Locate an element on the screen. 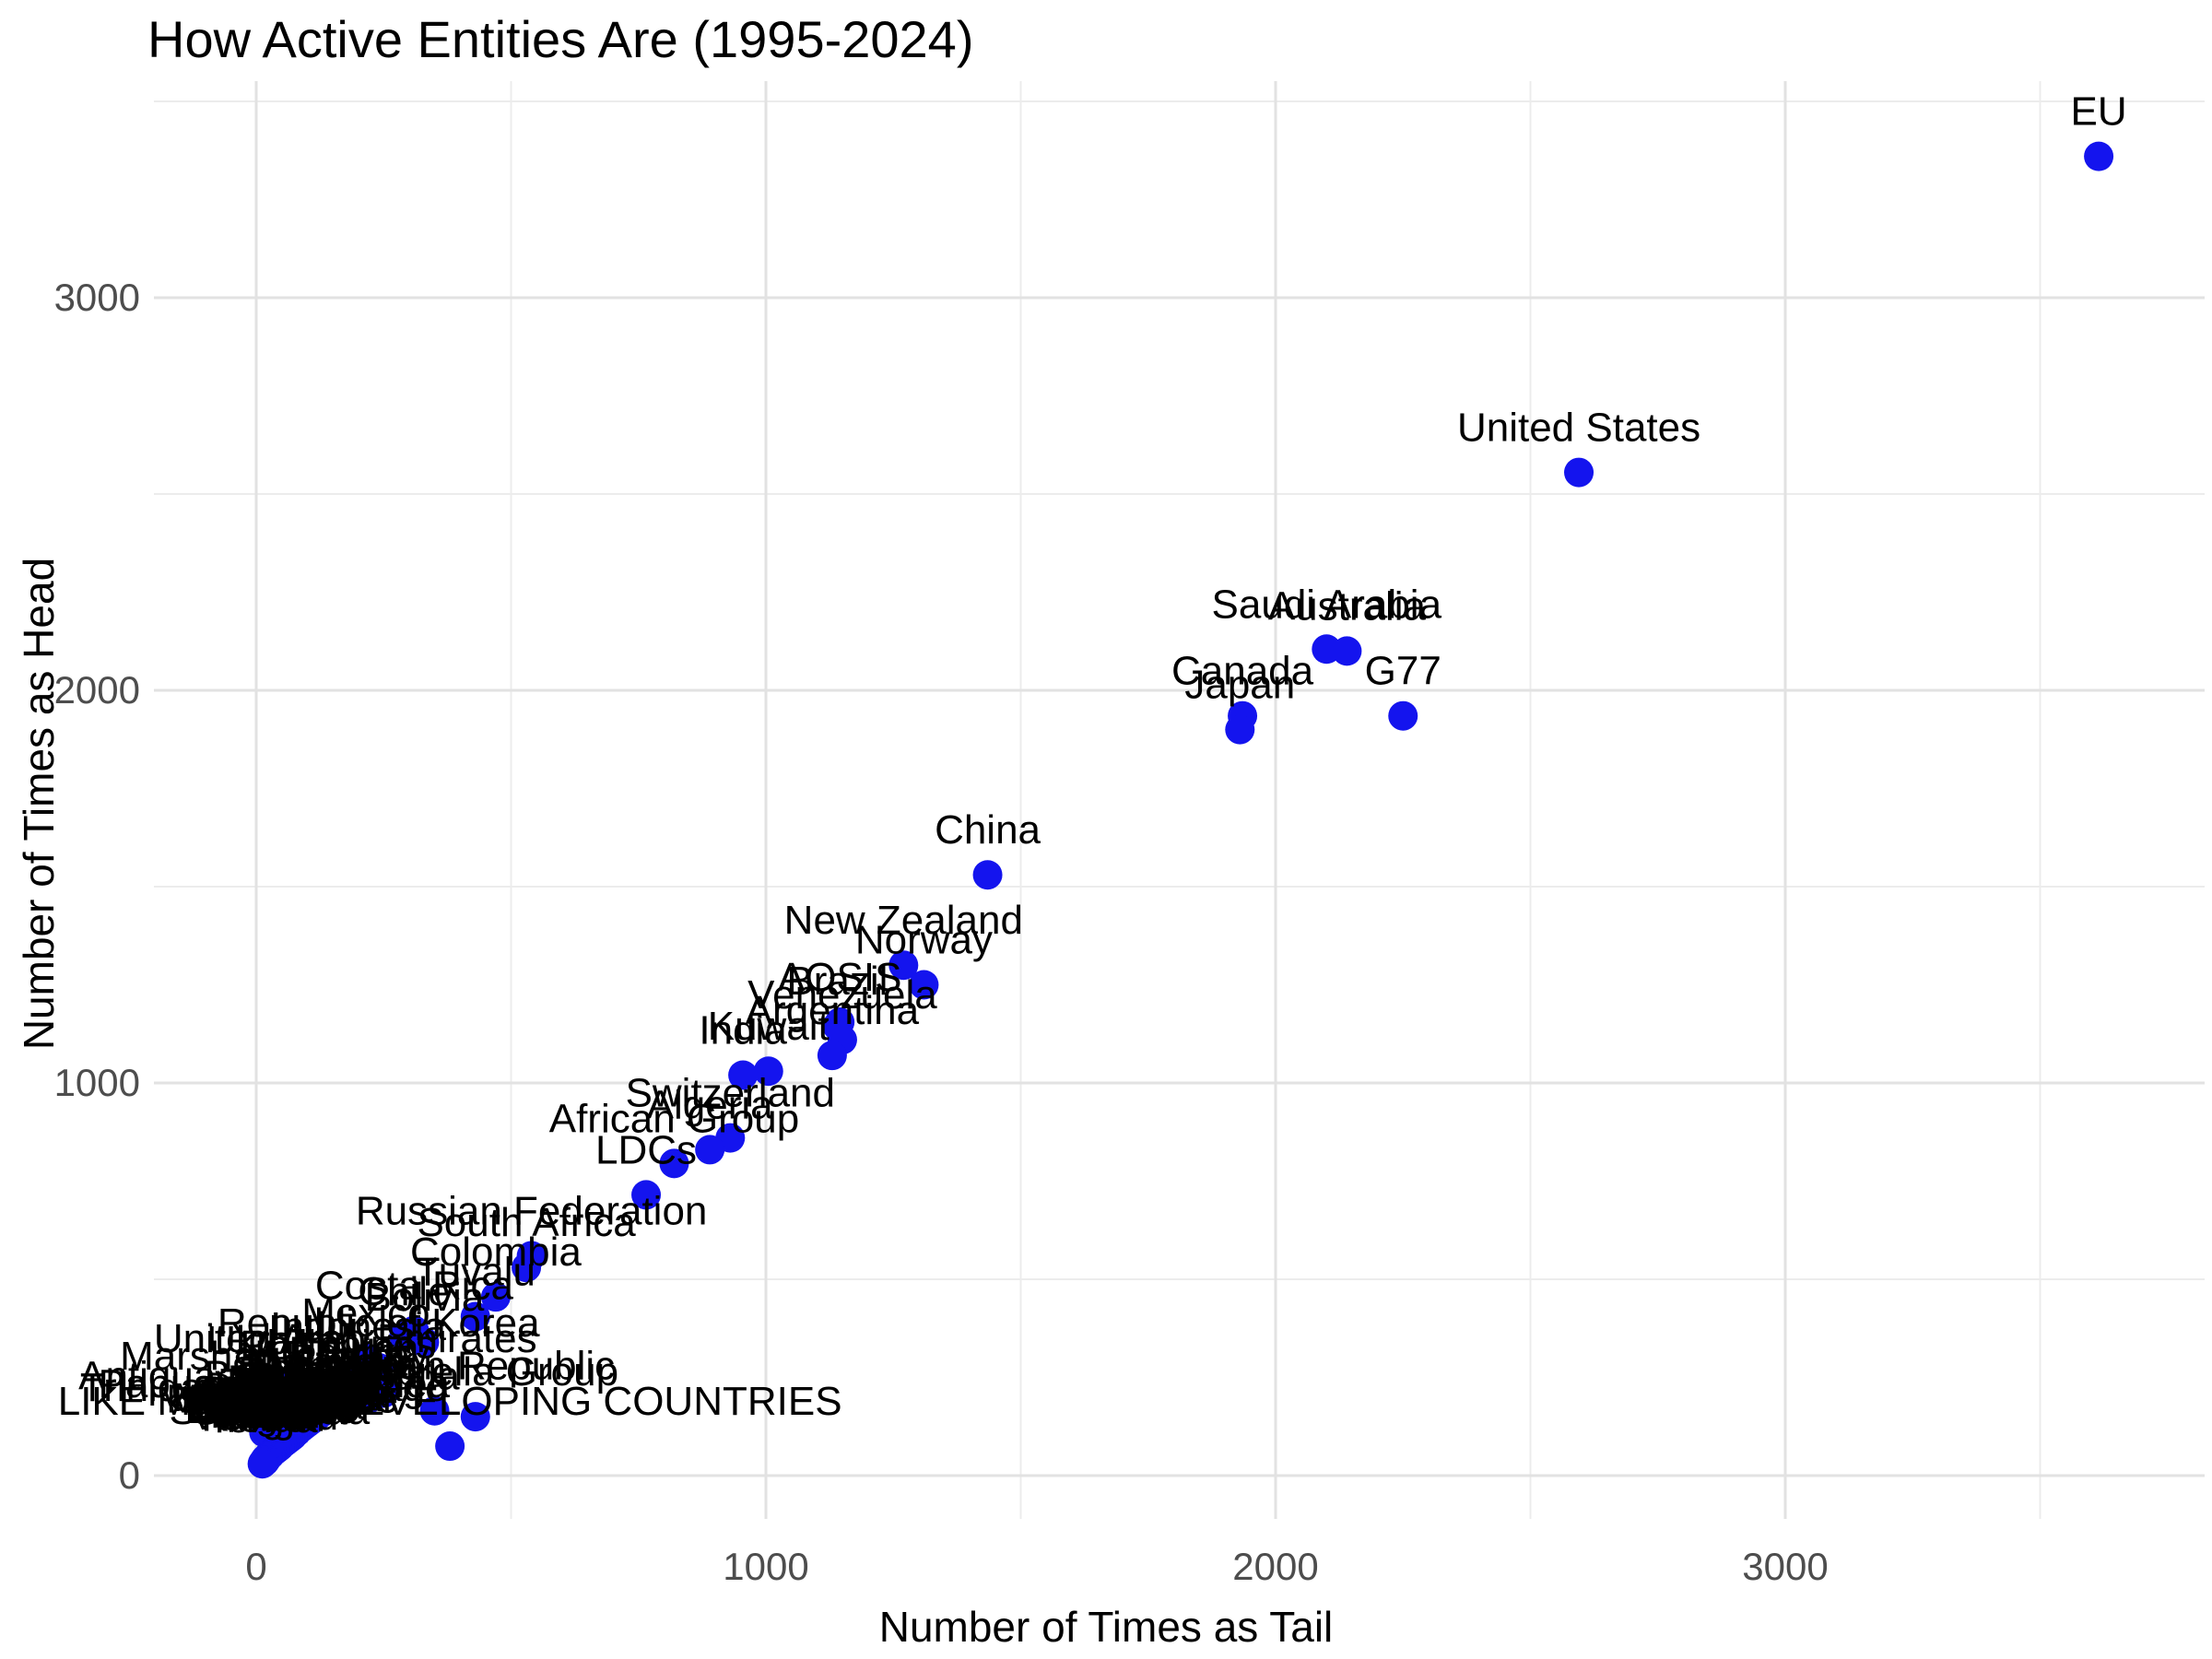 The width and height of the screenshot is (2212, 1659). point-label: Antigua and Barbuda is located at coordinates (269, 1375).